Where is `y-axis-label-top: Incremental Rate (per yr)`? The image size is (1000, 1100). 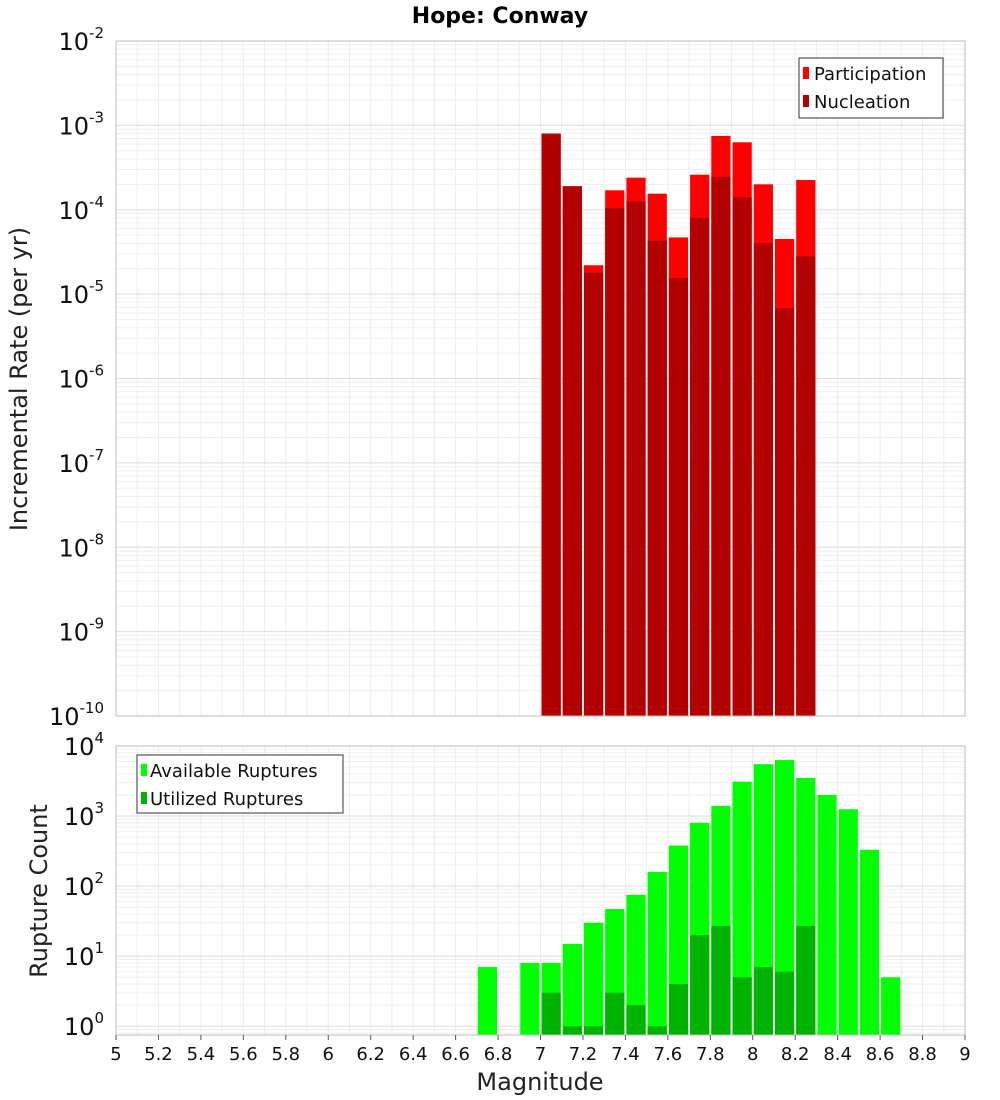 y-axis-label-top: Incremental Rate (per yr) is located at coordinates (19, 379).